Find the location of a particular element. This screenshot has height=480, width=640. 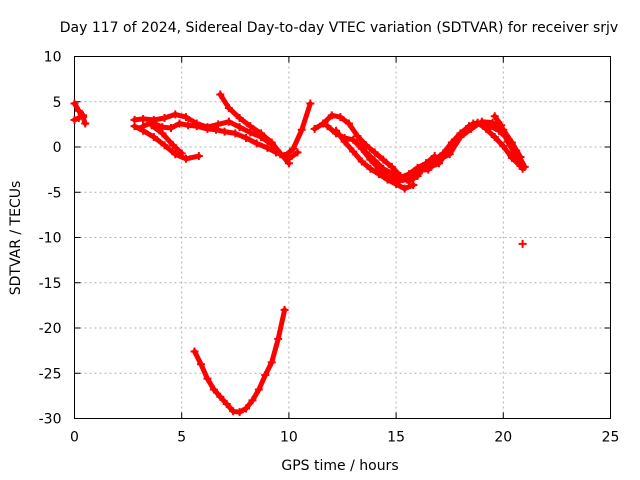

y-tick-label: -15 is located at coordinates (50, 284).